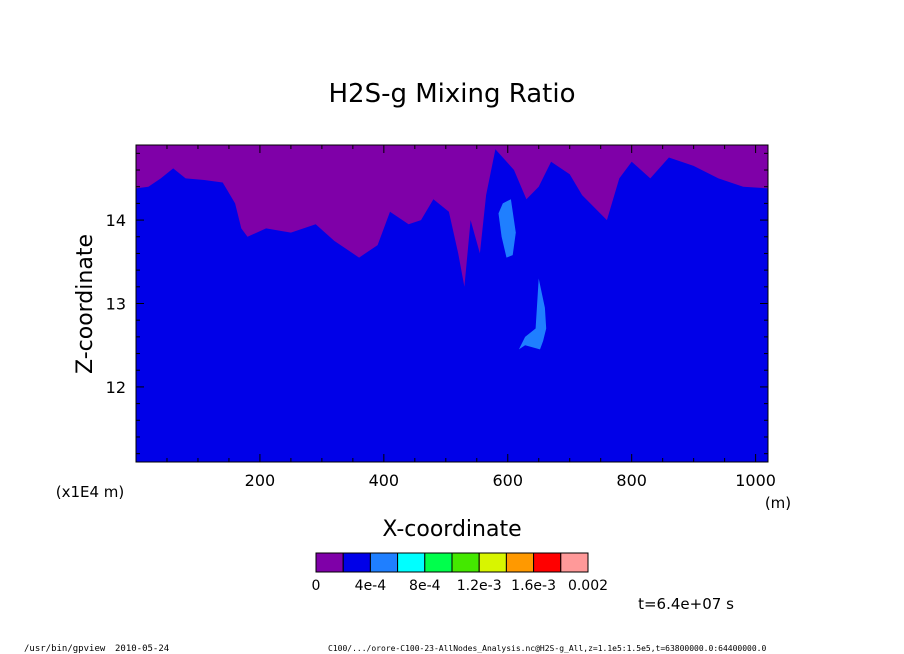 This screenshot has height=654, width=904. I want to click on x-tick-label-400: 400, so click(384, 480).